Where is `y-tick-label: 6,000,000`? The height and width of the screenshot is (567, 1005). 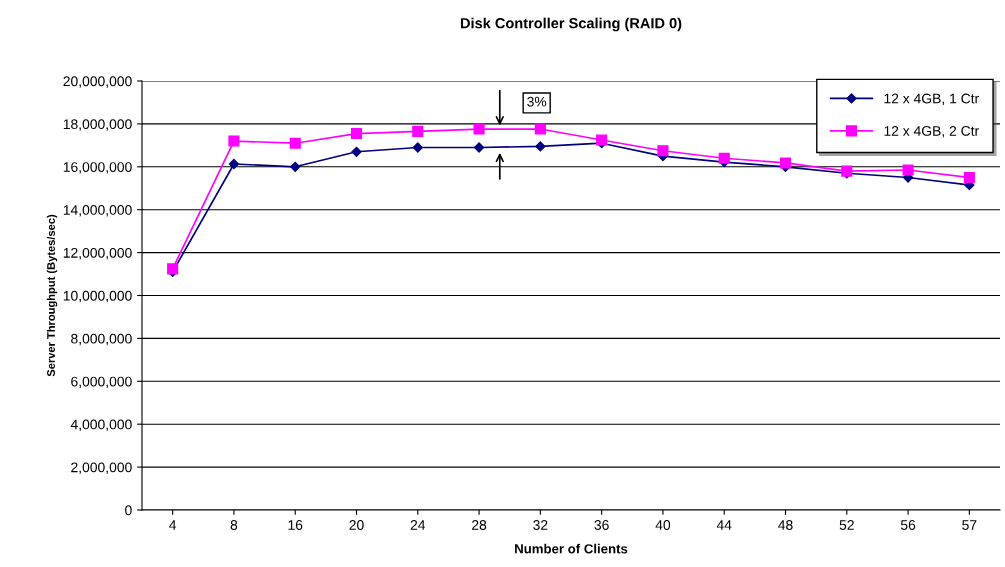 y-tick-label: 6,000,000 is located at coordinates (101, 382).